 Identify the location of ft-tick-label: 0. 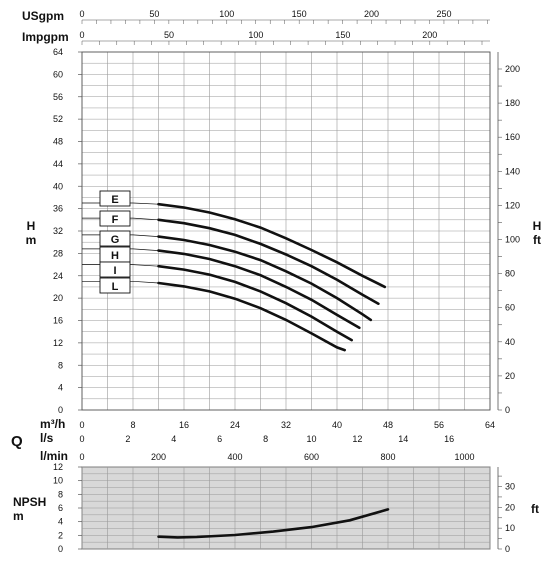
(507, 410).